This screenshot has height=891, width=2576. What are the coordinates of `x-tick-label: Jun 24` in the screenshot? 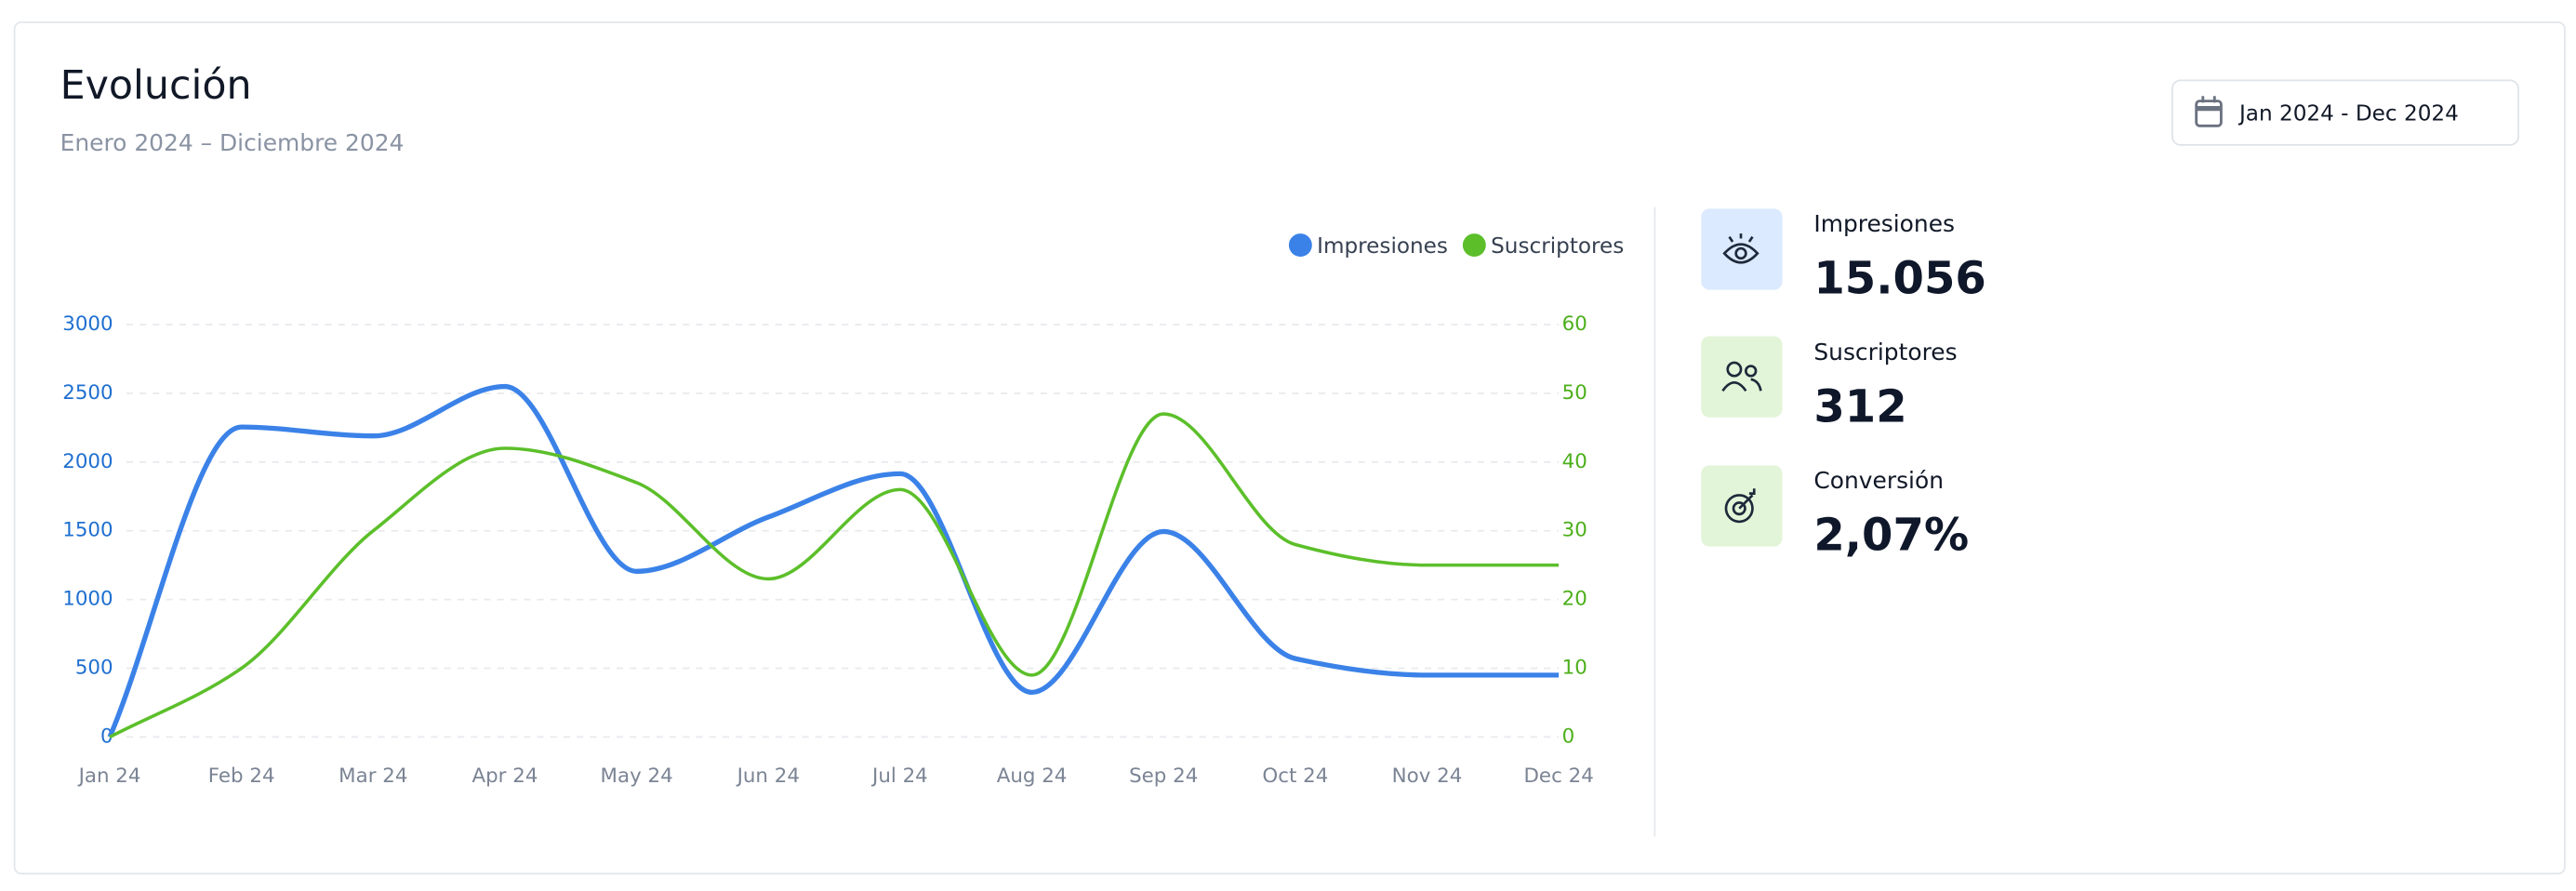 It's located at (768, 776).